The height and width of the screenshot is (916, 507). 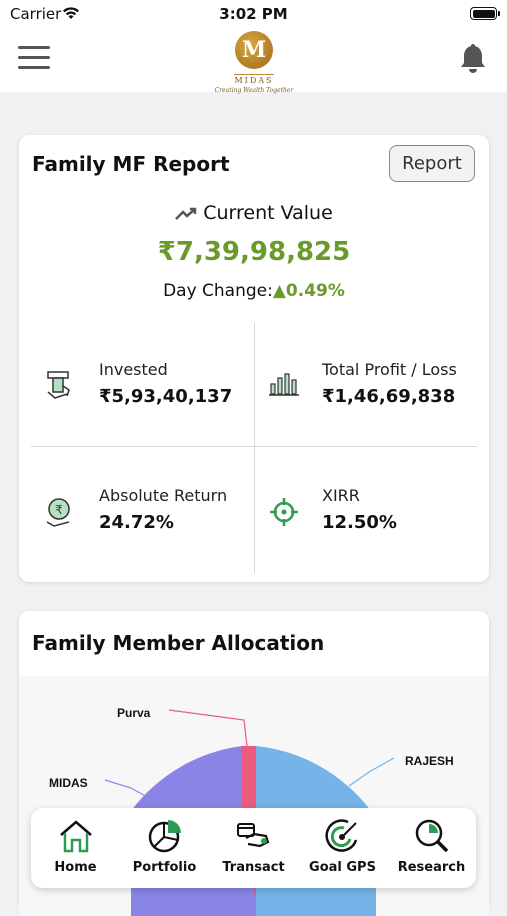 I want to click on nav-research: Research, so click(x=431, y=846).